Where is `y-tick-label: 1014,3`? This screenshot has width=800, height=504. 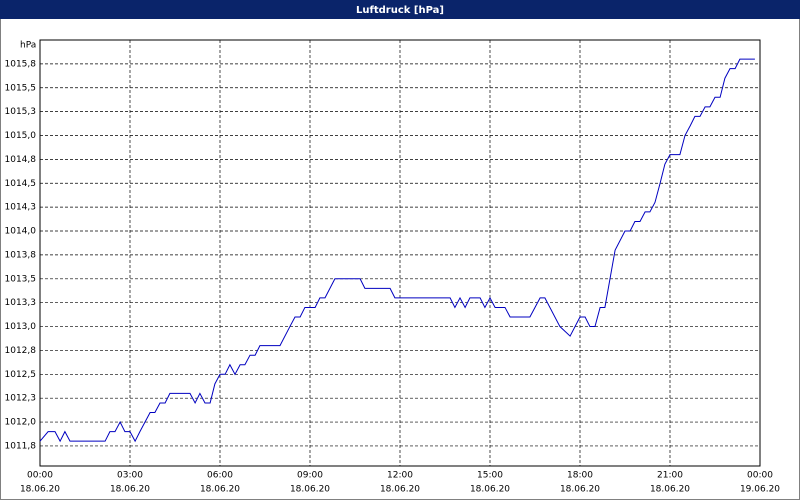 y-tick-label: 1014,3 is located at coordinates (21, 208).